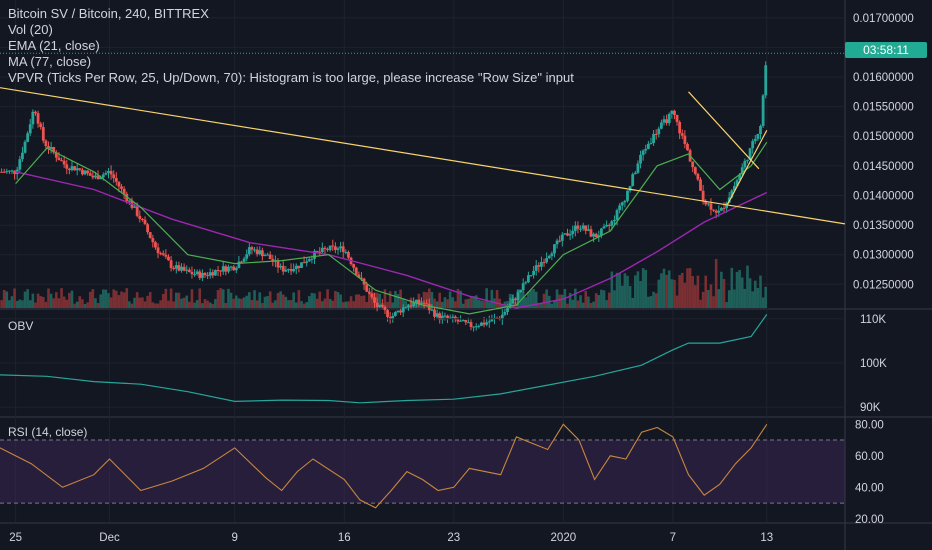 The image size is (932, 550). What do you see at coordinates (384, 283) in the screenshot?
I see `volume-bars` at bounding box center [384, 283].